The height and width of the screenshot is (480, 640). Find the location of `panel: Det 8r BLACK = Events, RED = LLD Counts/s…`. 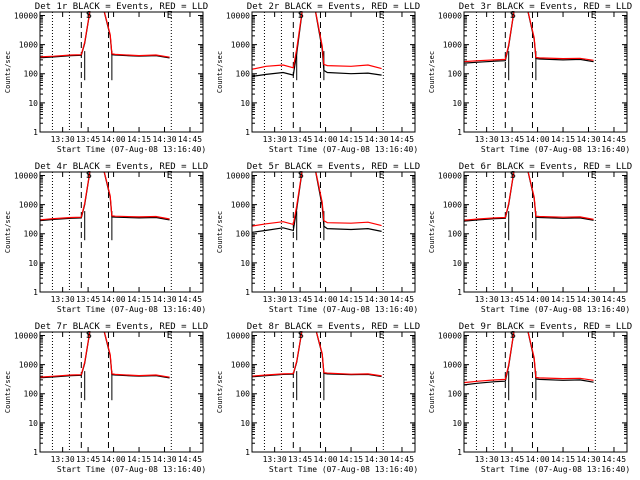

panel: Det 8r BLACK = Events, RED = LLD Counts/s… is located at coordinates (318, 398).